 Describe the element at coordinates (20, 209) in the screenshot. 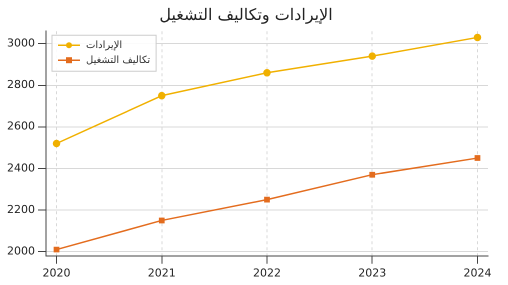

I see `y-tick-label: 2200` at that location.